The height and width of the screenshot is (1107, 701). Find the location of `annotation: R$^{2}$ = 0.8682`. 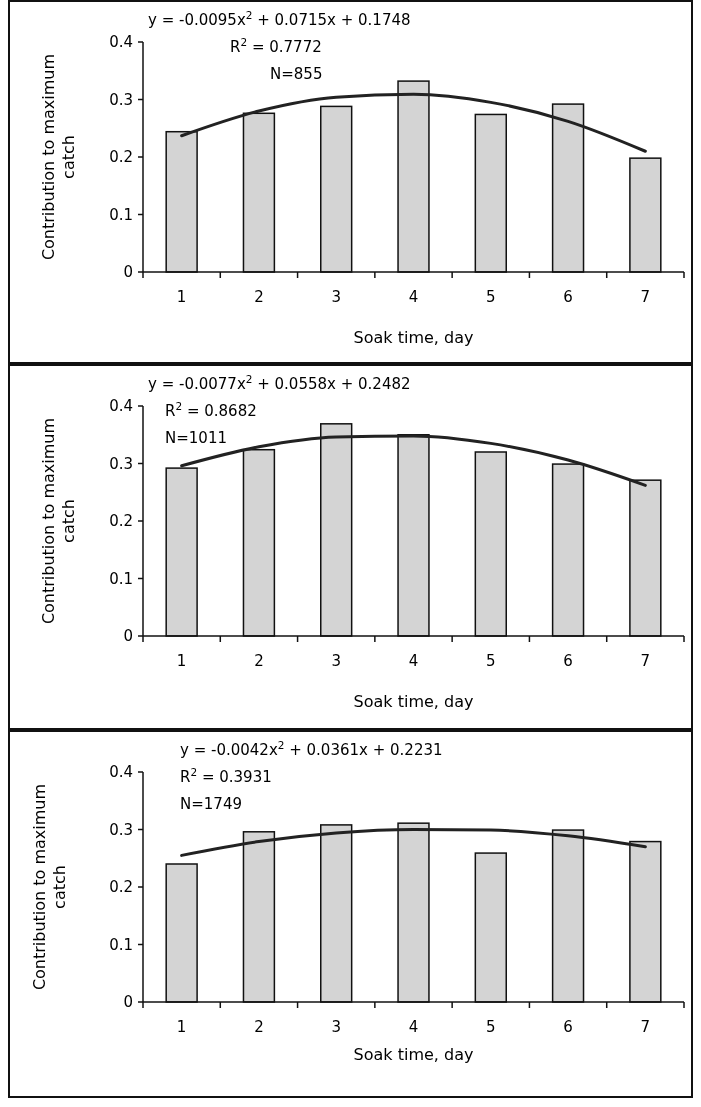

annotation: R$^{2}$ = 0.8682 is located at coordinates (211, 410).